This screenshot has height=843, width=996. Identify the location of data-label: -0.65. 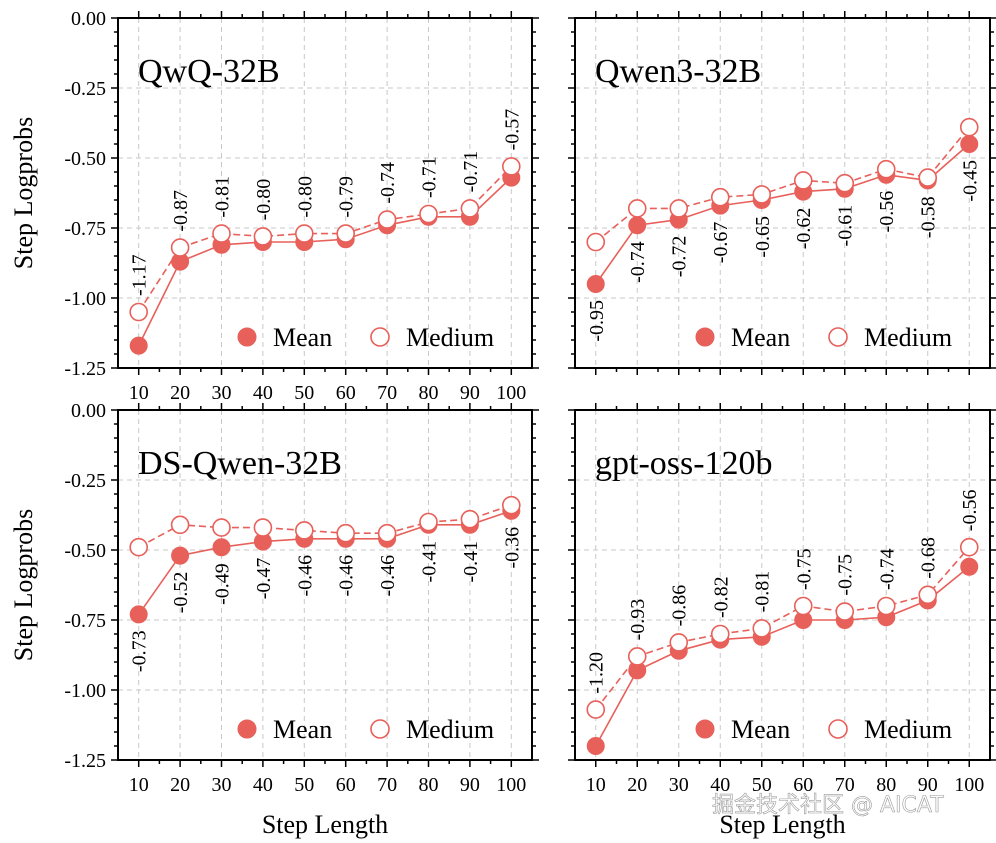
(763, 237).